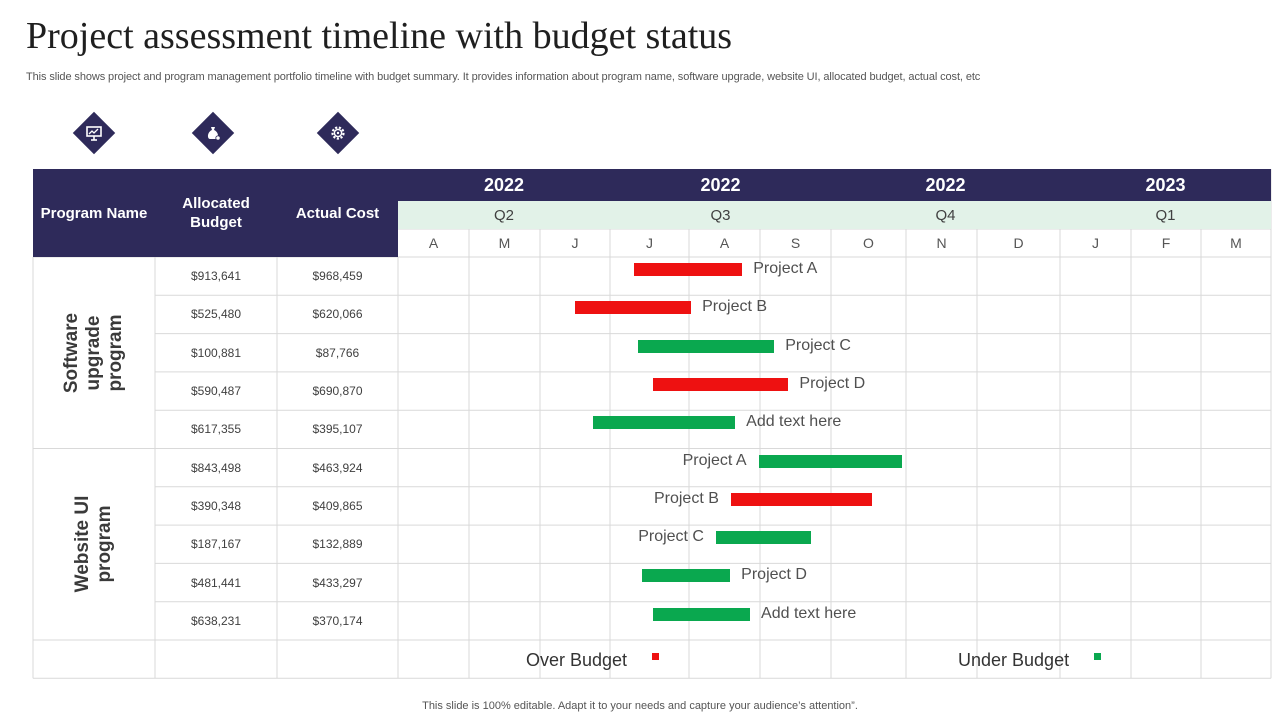 This screenshot has width=1280, height=720. I want to click on actual-cost-cell: $132,889, so click(337, 544).